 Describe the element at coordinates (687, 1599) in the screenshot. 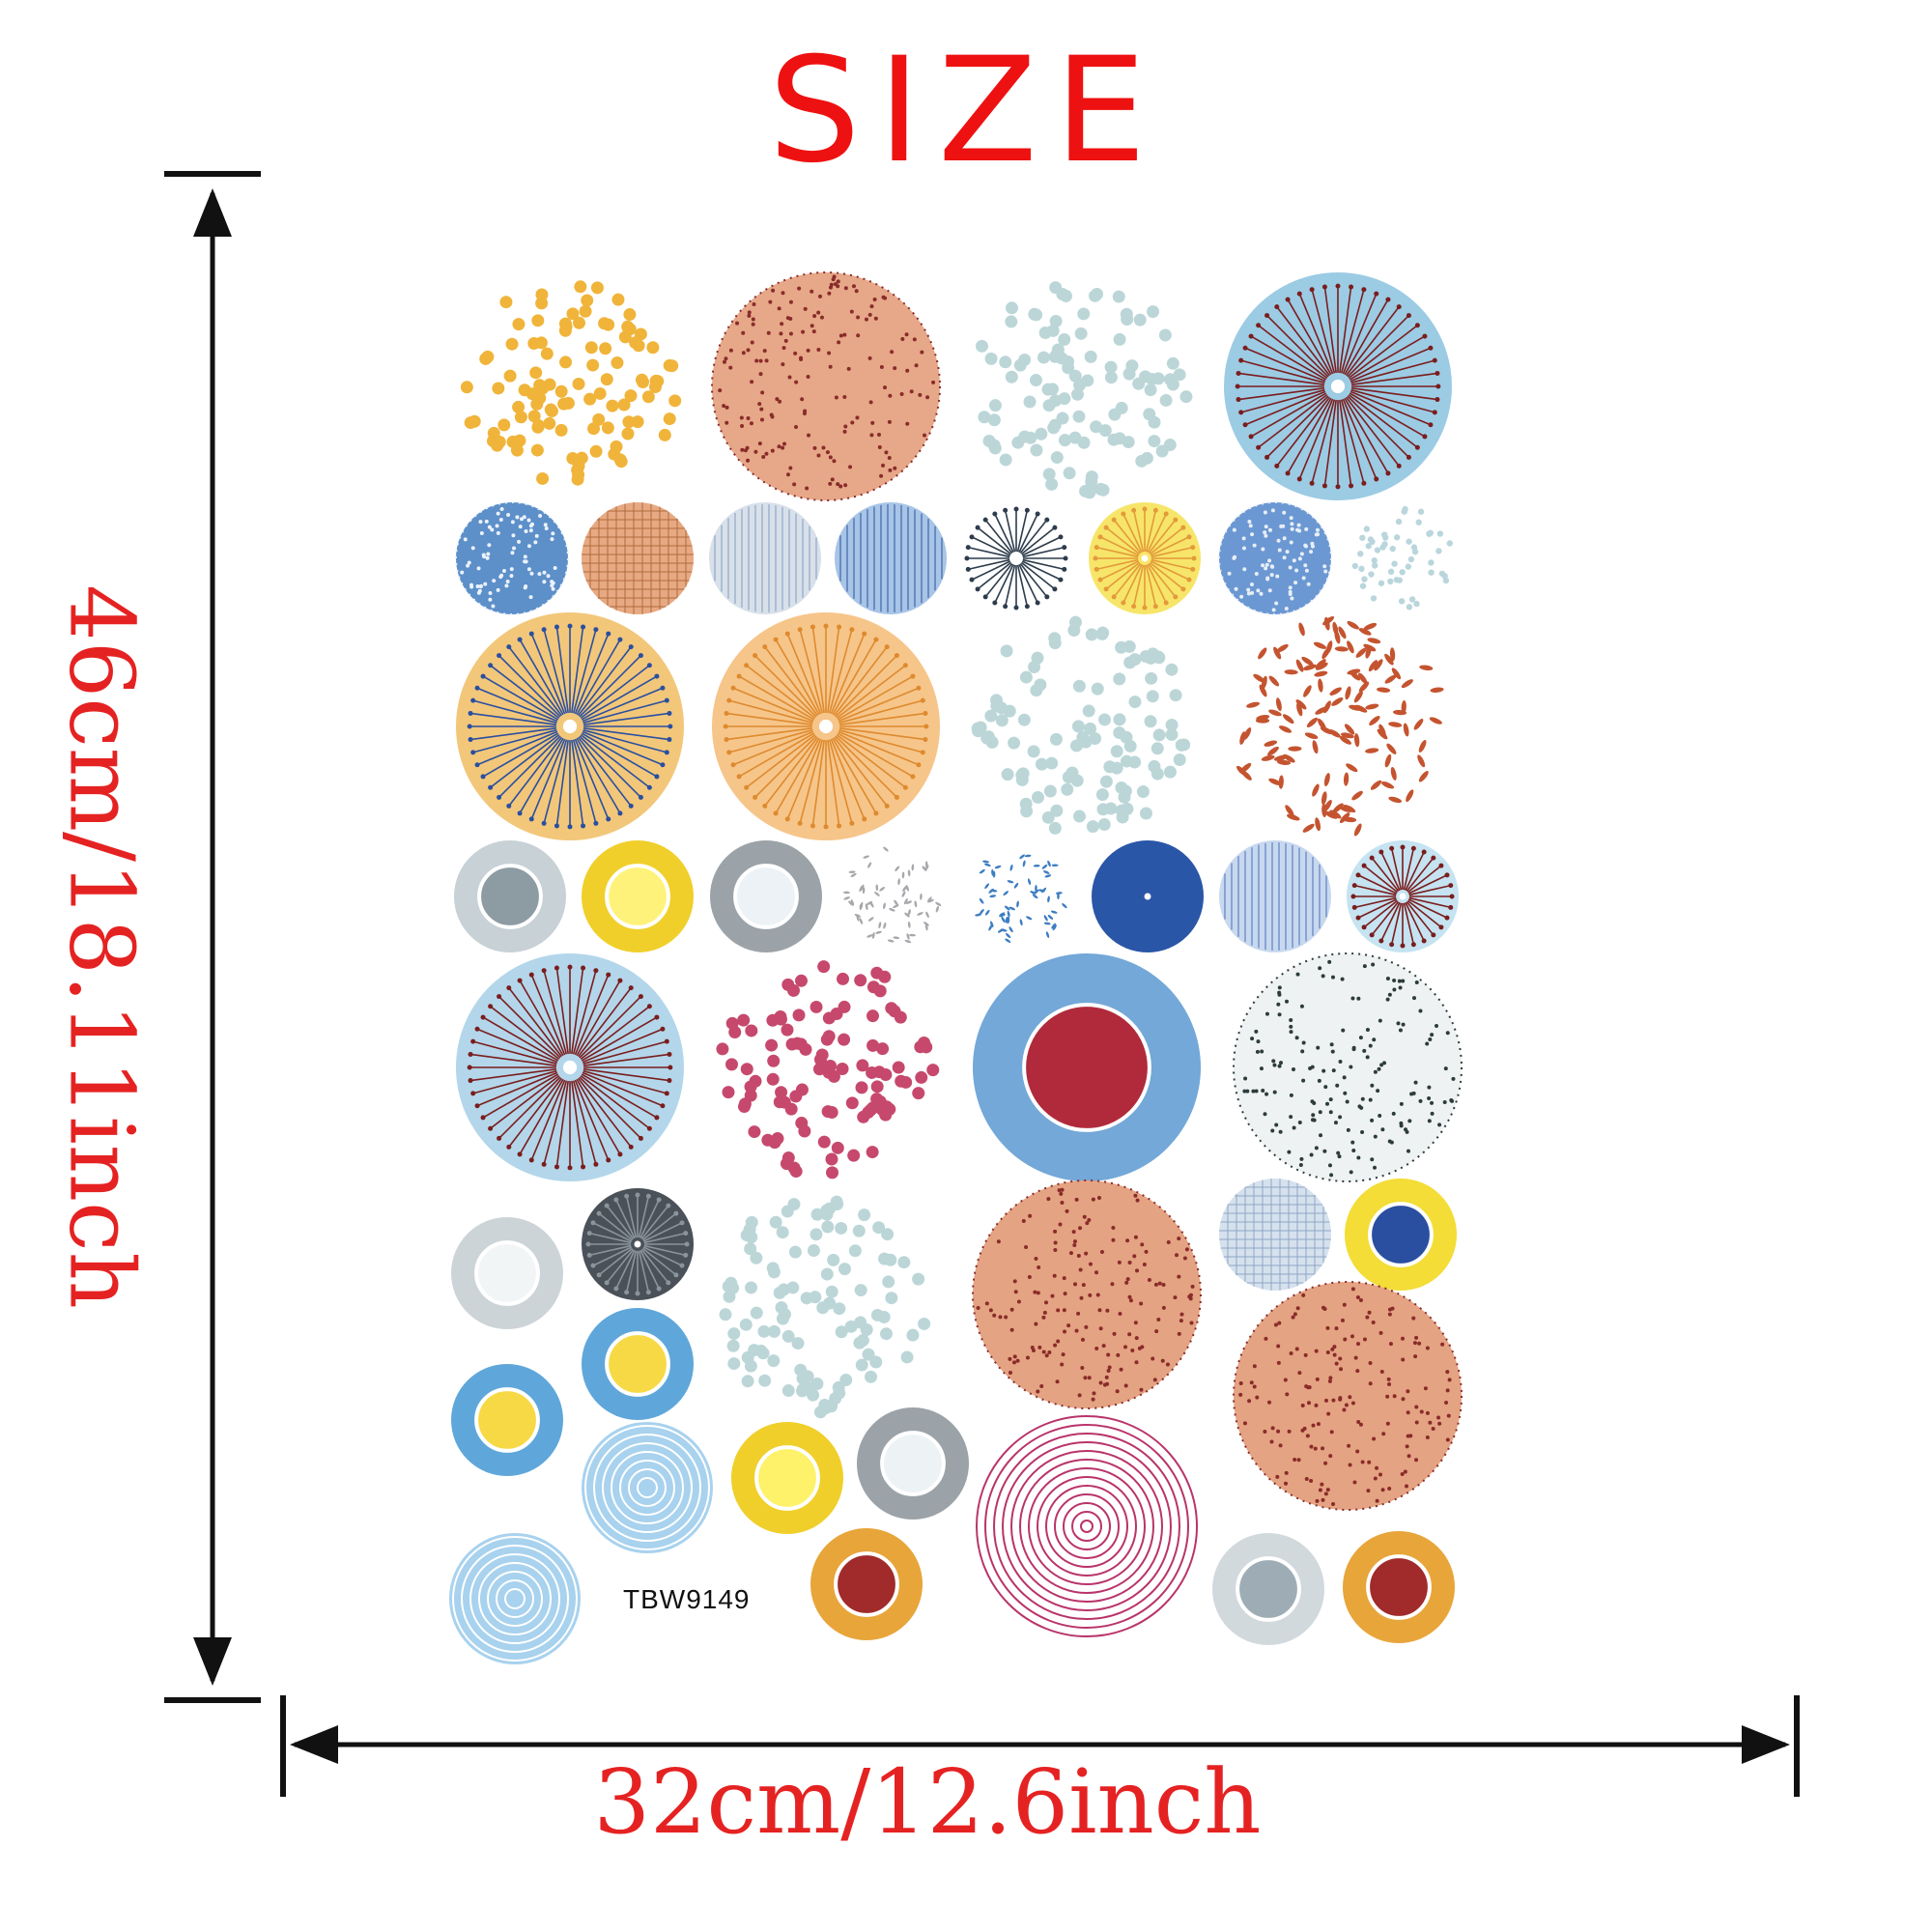

I see `product-code: TBW9149` at that location.